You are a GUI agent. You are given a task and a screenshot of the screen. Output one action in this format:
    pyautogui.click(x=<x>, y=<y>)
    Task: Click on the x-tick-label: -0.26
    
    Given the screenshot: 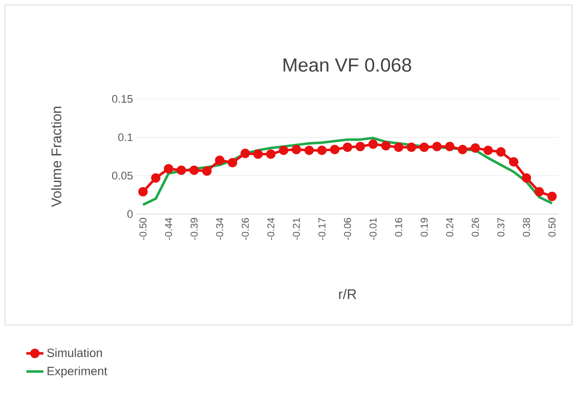 What is the action you would take?
    pyautogui.click(x=245, y=229)
    